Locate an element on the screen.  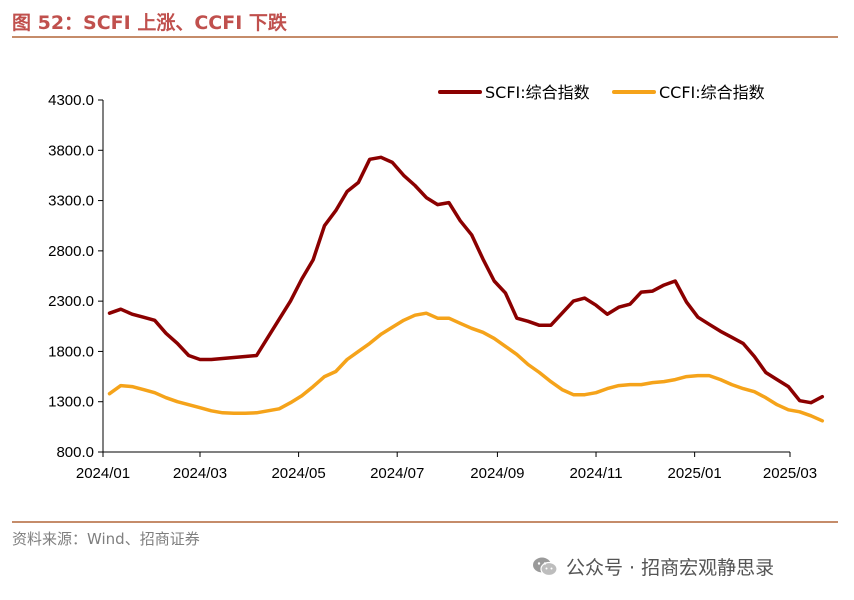
x-tick-label: 2024/09 is located at coordinates (497, 473).